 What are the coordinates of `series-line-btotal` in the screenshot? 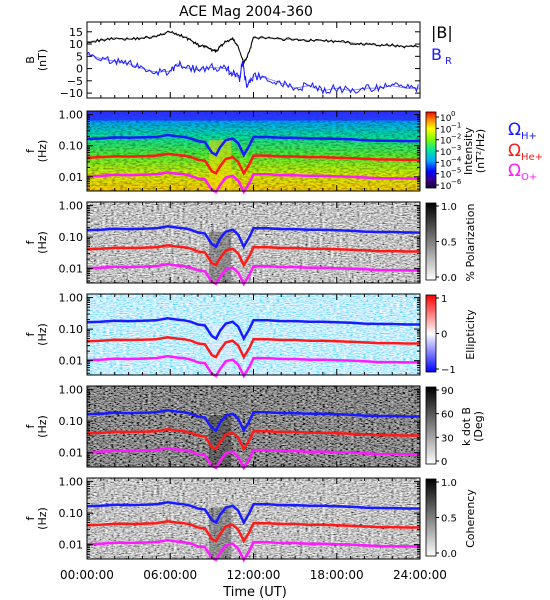 It's located at (252, 48).